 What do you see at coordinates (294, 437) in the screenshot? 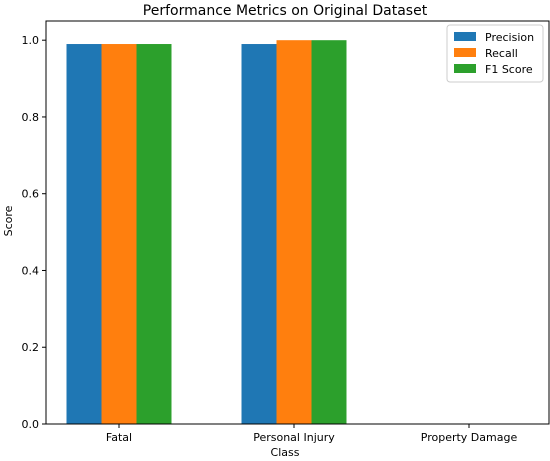
I see `x-tick-label: Personal Injury` at bounding box center [294, 437].